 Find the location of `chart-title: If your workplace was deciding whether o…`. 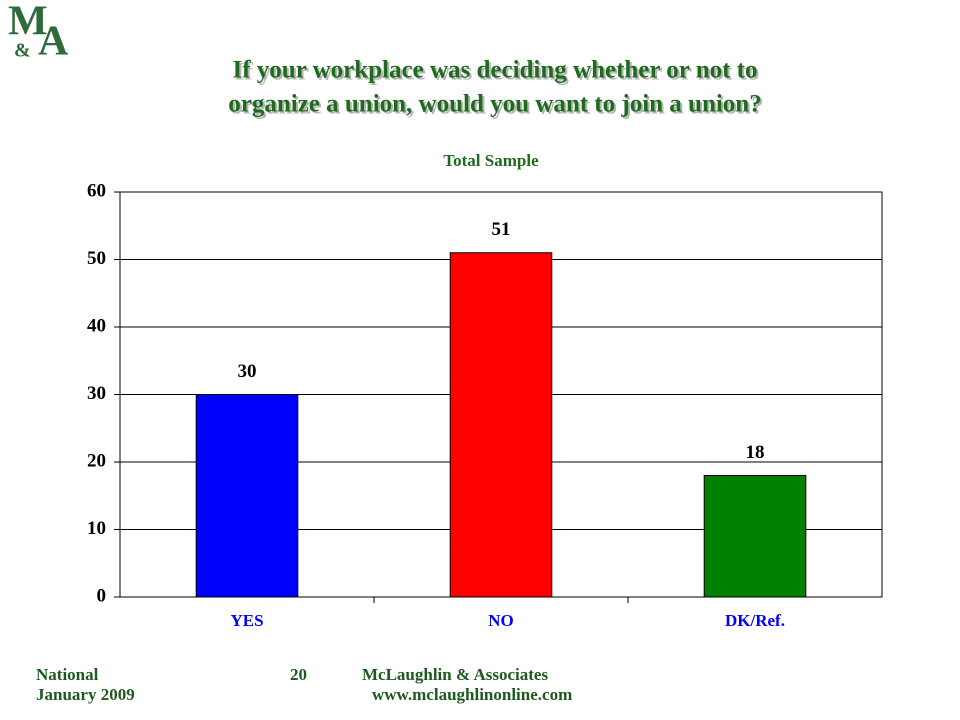

chart-title: If your workplace was deciding whether o… is located at coordinates (495, 70).